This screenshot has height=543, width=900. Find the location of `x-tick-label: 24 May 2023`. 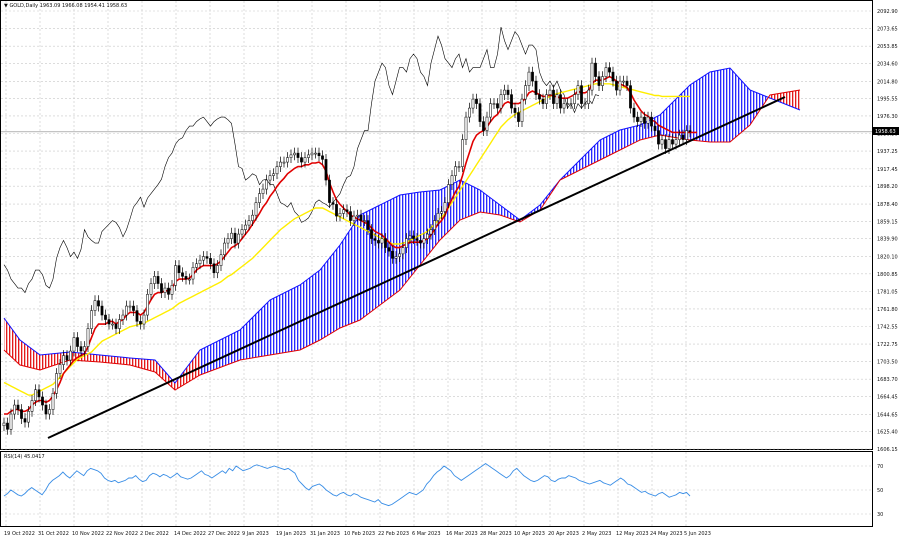

x-tick-label: 24 May 2023 is located at coordinates (666, 534).